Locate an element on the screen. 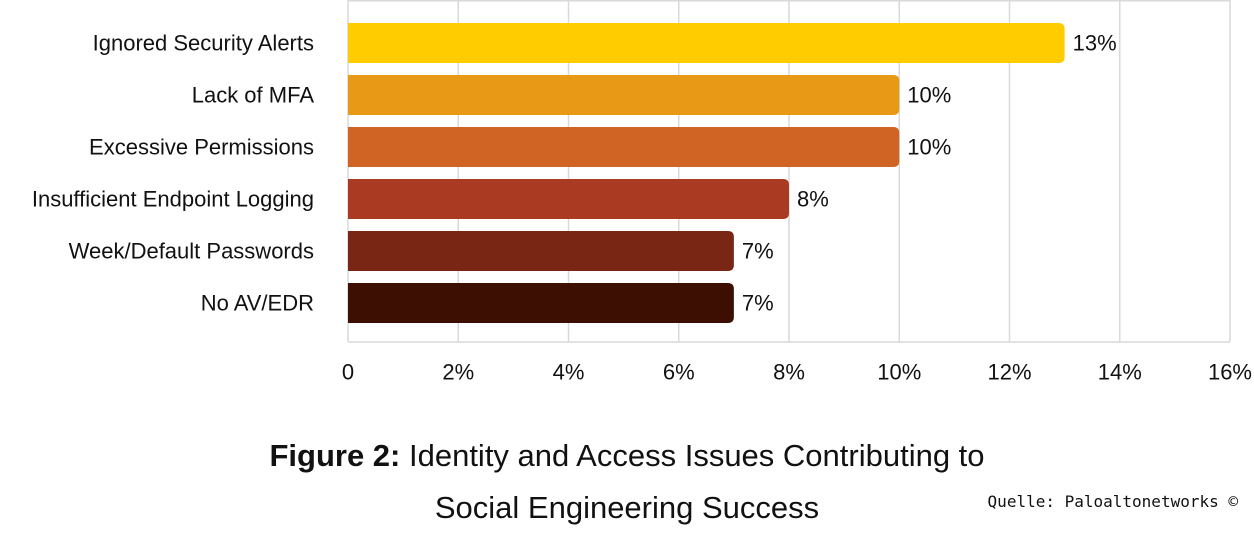 The image size is (1254, 534). figure-caption-line2: Social Engineering Success is located at coordinates (627, 507).